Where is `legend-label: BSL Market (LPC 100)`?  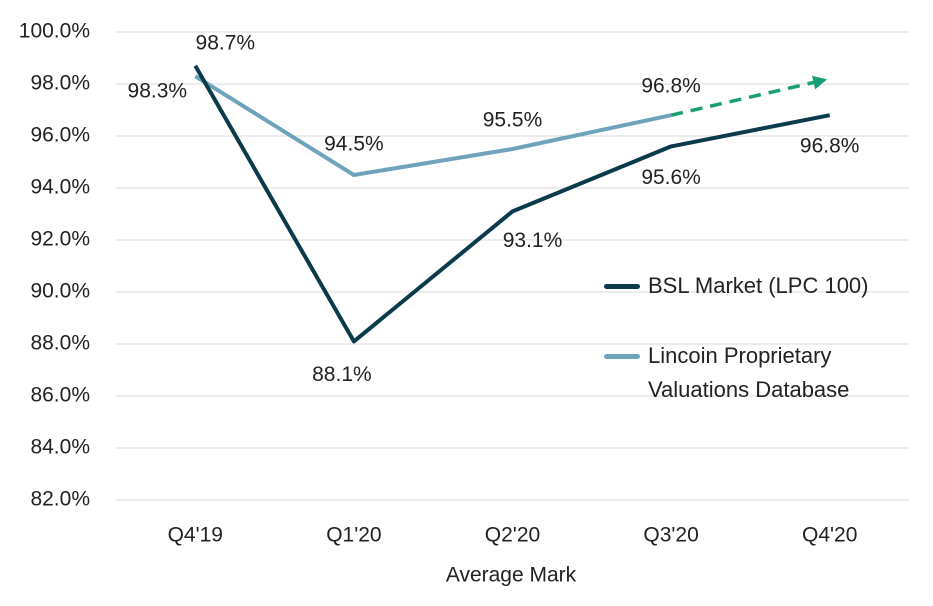
legend-label: BSL Market (LPC 100) is located at coordinates (758, 285).